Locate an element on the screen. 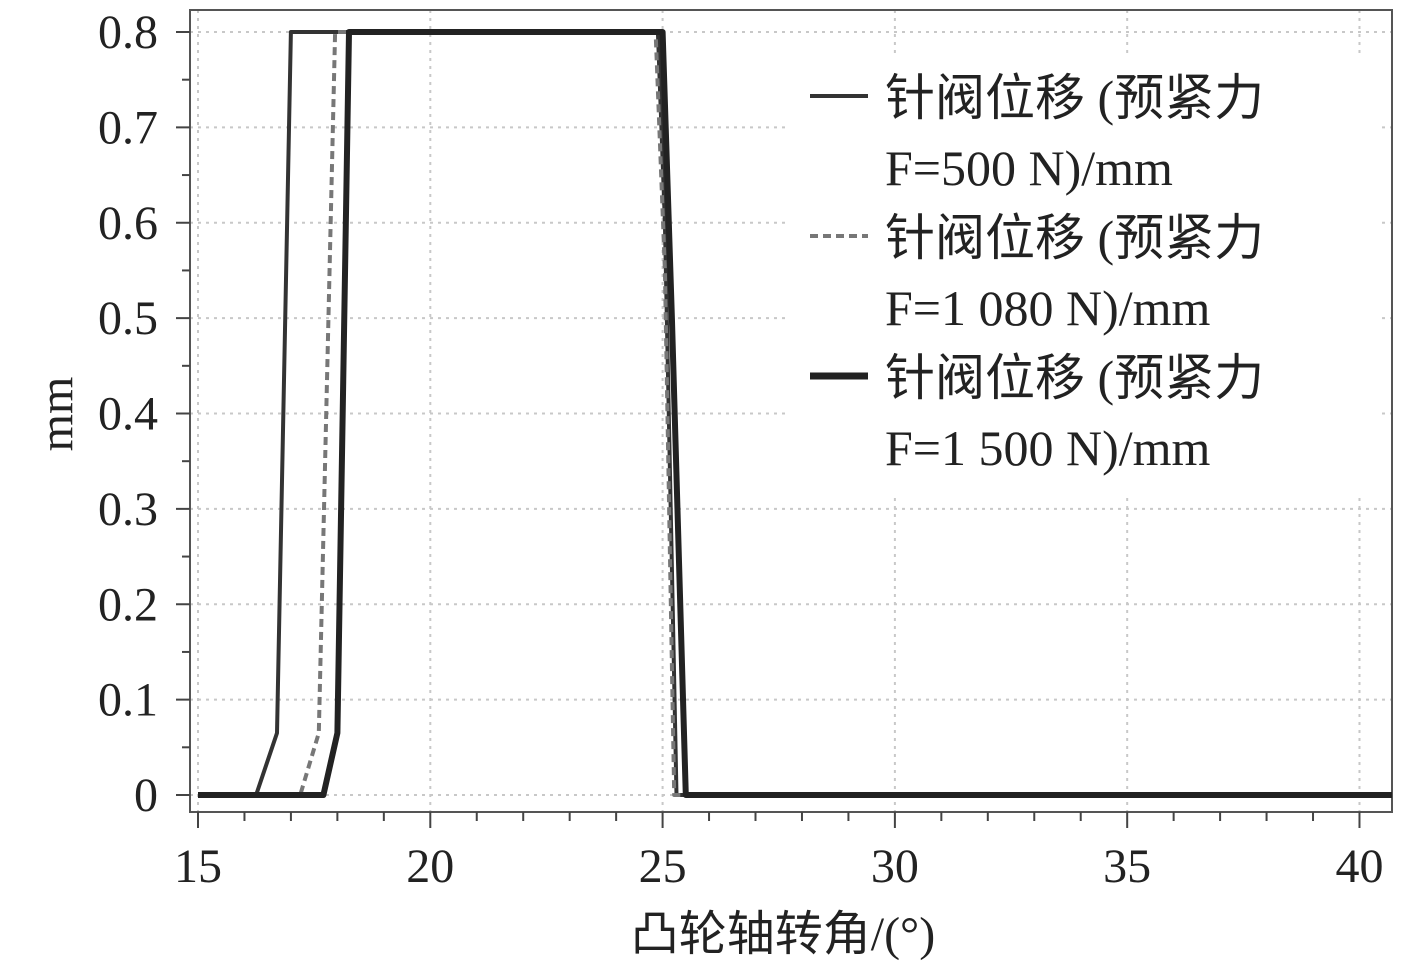 The width and height of the screenshot is (1417, 966). y-tick-label-8: 0.8 is located at coordinates (128, 32).